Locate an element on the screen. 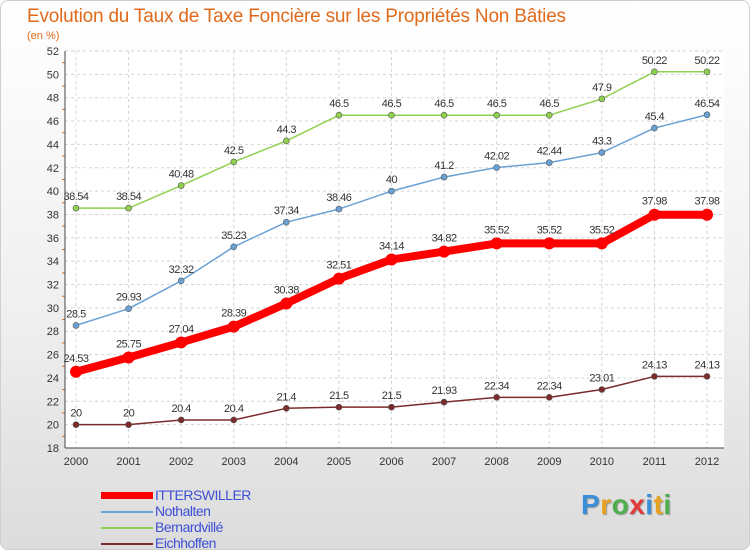  y-tick-label: 28 is located at coordinates (53, 332).